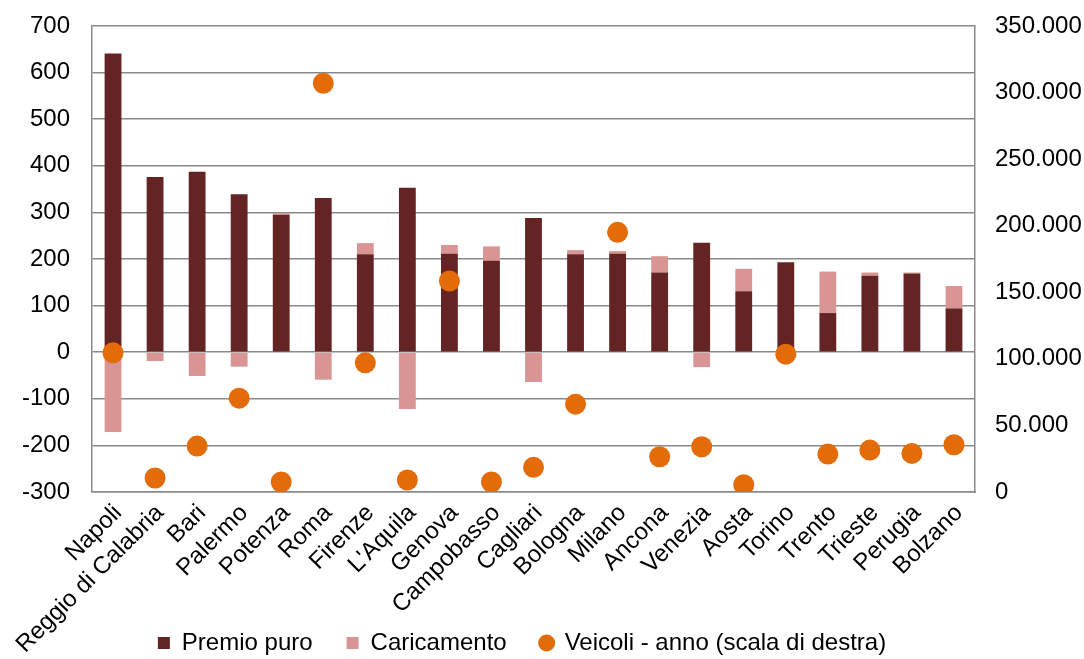  Describe the element at coordinates (49, 24) in the screenshot. I see `y-tick-label: 700` at that location.